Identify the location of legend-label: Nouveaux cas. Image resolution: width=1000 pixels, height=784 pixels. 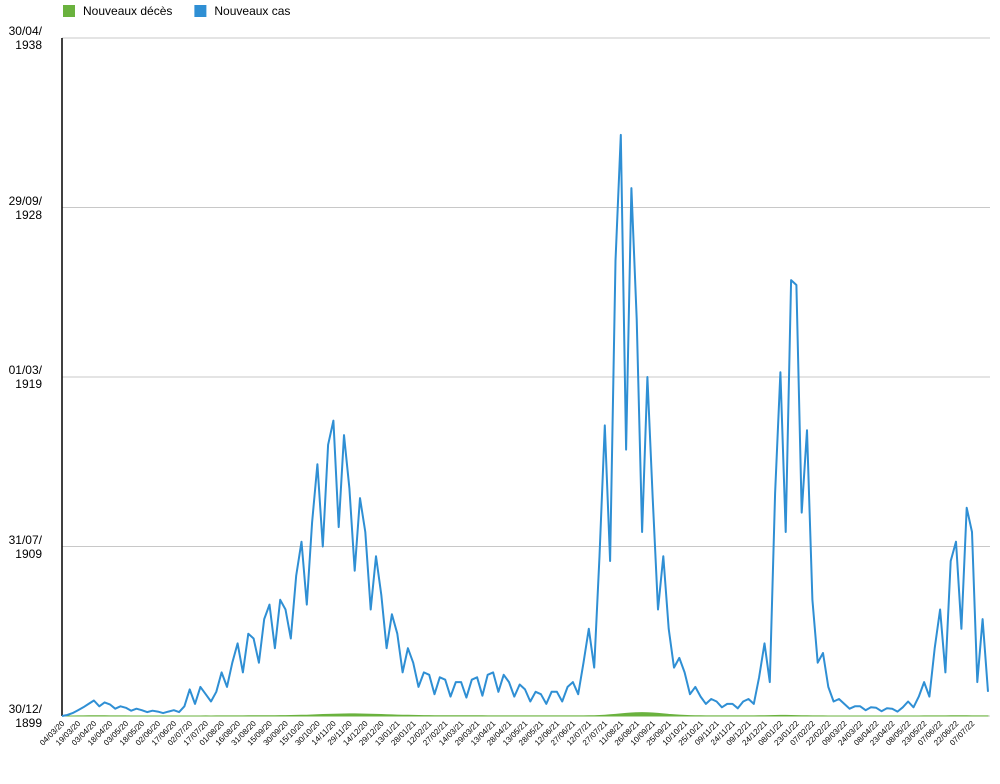
(252, 11).